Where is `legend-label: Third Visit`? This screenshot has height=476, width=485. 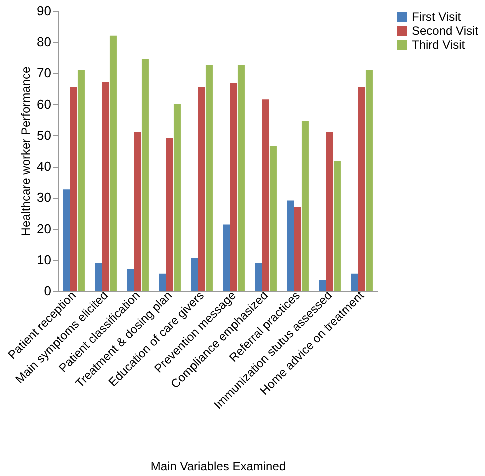 legend-label: Third Visit is located at coordinates (439, 45).